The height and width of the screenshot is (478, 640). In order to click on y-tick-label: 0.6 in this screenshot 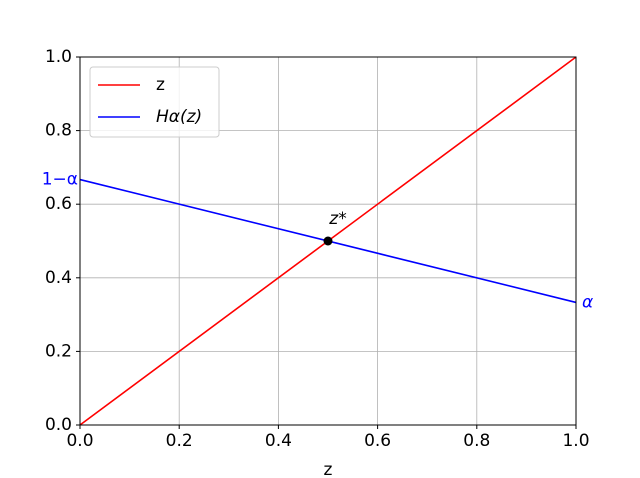, I will do `click(58, 204)`.